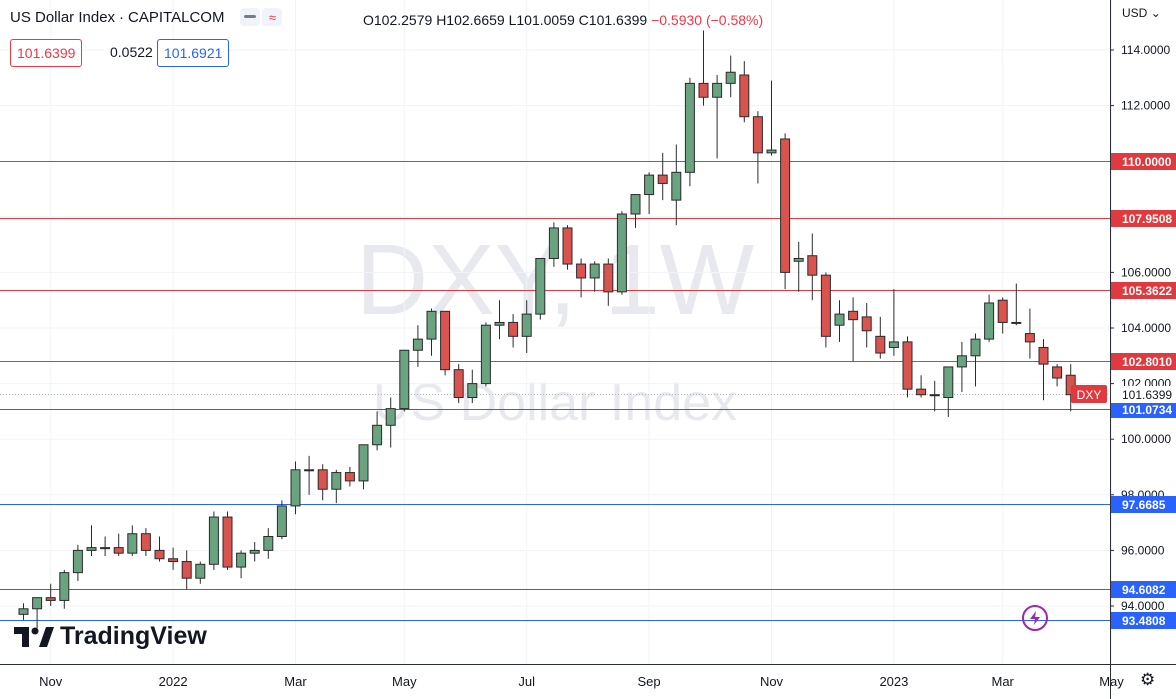  What do you see at coordinates (1143, 394) in the screenshot?
I see `last-price-tag-bg` at bounding box center [1143, 394].